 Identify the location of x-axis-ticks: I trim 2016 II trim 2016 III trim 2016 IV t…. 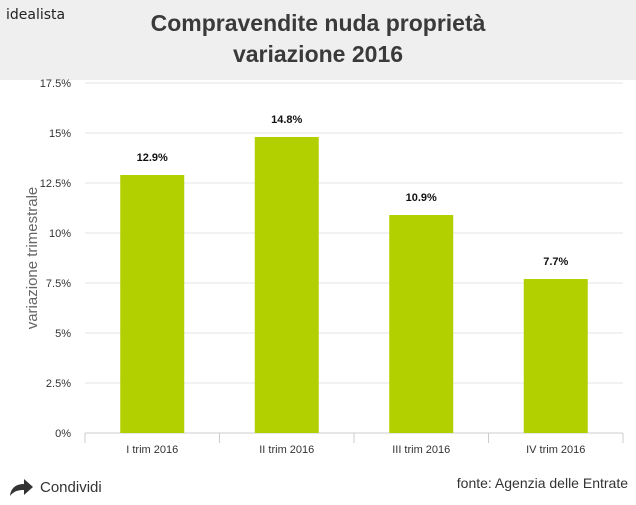
(355, 450).